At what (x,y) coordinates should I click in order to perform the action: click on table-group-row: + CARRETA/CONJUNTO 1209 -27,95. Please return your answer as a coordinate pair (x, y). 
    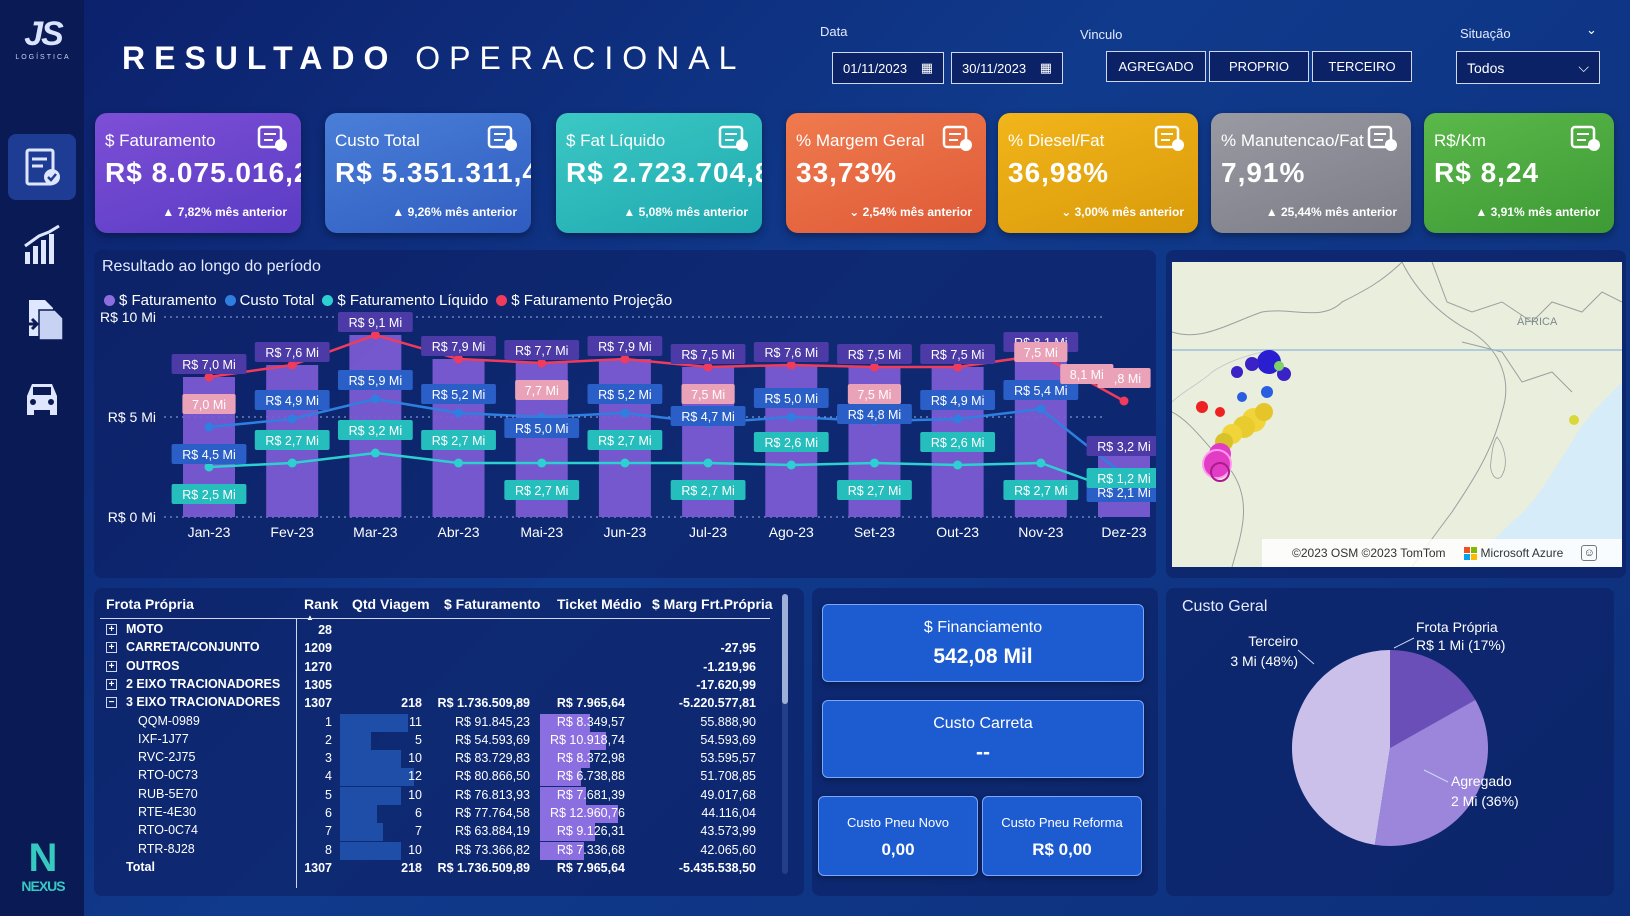
    Looking at the image, I should click on (443, 649).